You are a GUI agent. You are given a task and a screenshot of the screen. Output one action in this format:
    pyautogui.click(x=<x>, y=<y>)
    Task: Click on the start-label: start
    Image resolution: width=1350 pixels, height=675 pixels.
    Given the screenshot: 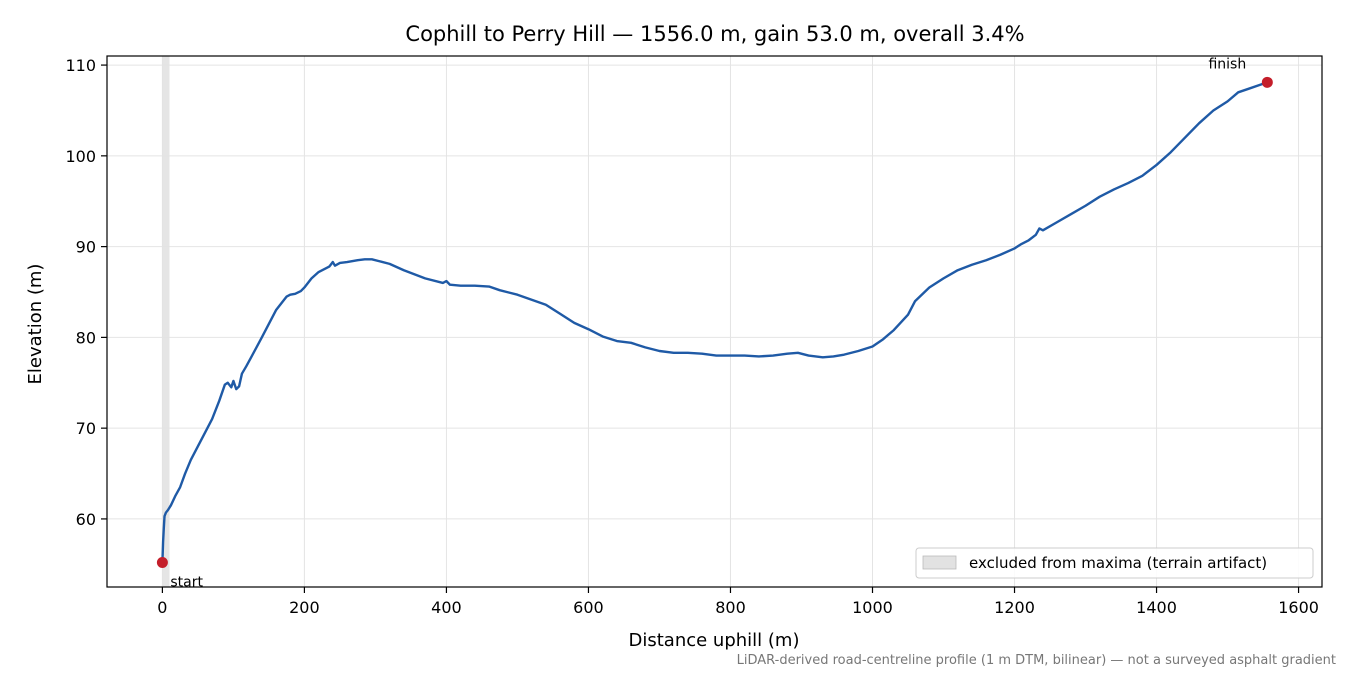 What is the action you would take?
    pyautogui.click(x=186, y=582)
    